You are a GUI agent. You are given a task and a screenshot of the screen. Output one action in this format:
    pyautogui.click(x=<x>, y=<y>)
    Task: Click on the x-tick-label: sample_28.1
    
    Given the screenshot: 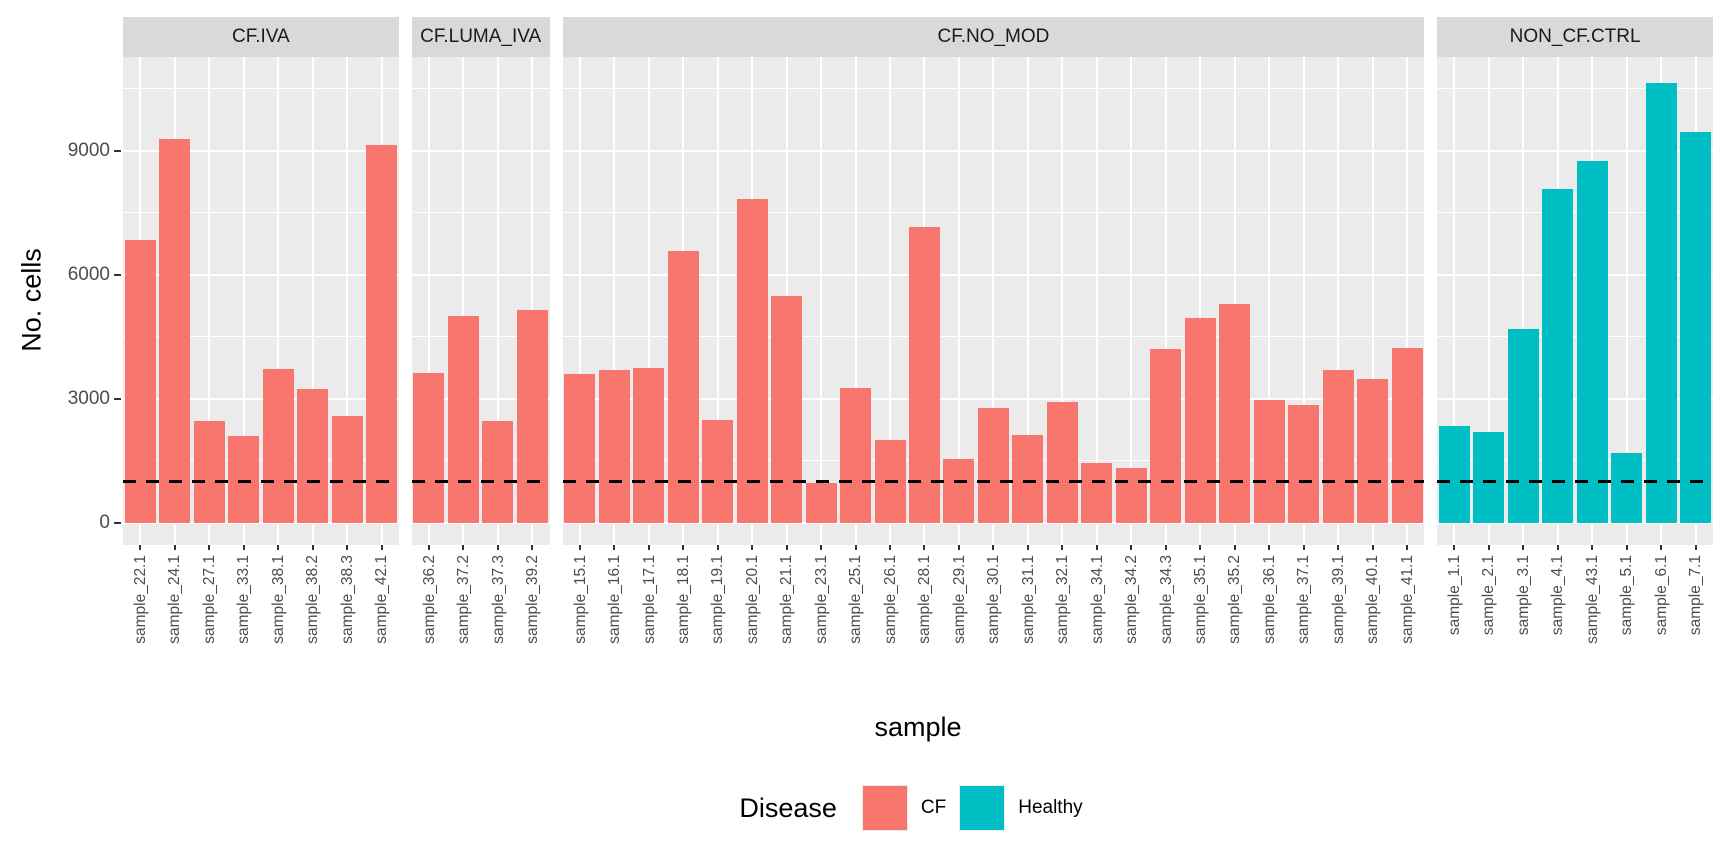 What is the action you would take?
    pyautogui.click(x=924, y=599)
    